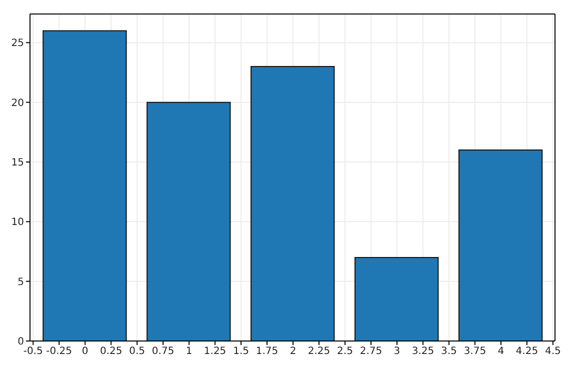  I want to click on y-tick-label: 0, so click(21, 342).